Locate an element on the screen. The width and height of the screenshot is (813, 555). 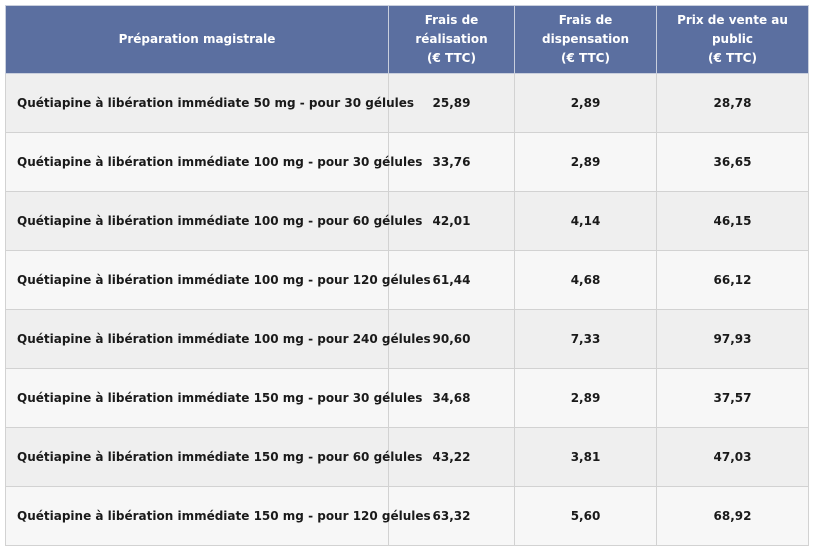
cell-frais-realisation: 61,44 is located at coordinates (451, 280).